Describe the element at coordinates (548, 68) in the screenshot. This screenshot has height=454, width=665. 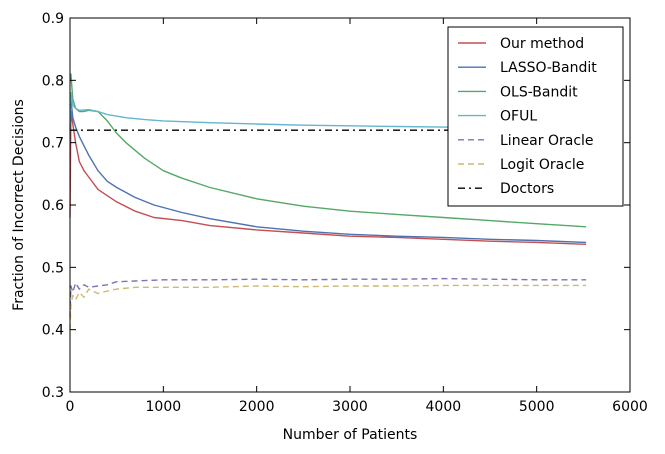
I see `legend-label: LASSO-Bandit` at that location.